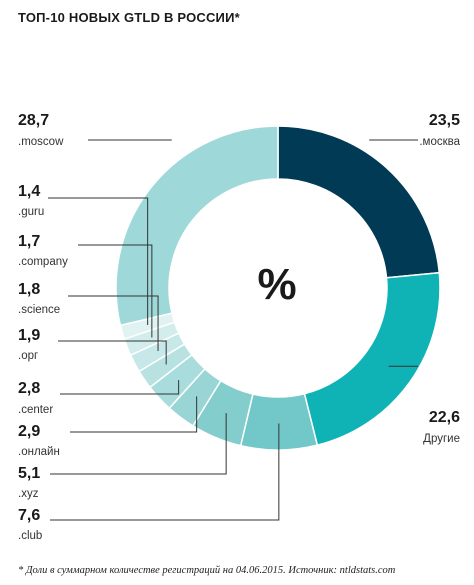 The width and height of the screenshot is (474, 585). What do you see at coordinates (29, 473) in the screenshot?
I see `slice-value-xyz: 5,1` at bounding box center [29, 473].